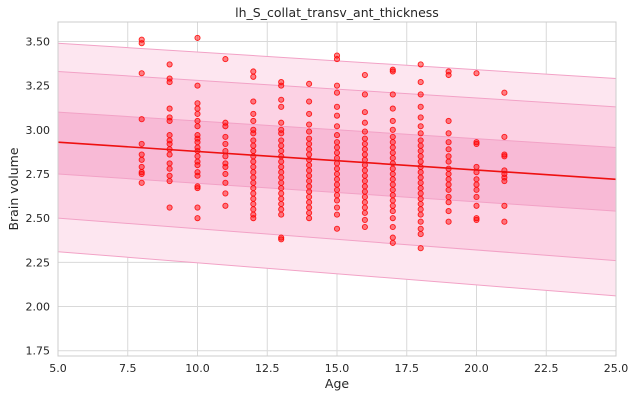 This screenshot has height=402, width=635. What do you see at coordinates (128, 368) in the screenshot?
I see `x-tick-label: 7.5` at bounding box center [128, 368].